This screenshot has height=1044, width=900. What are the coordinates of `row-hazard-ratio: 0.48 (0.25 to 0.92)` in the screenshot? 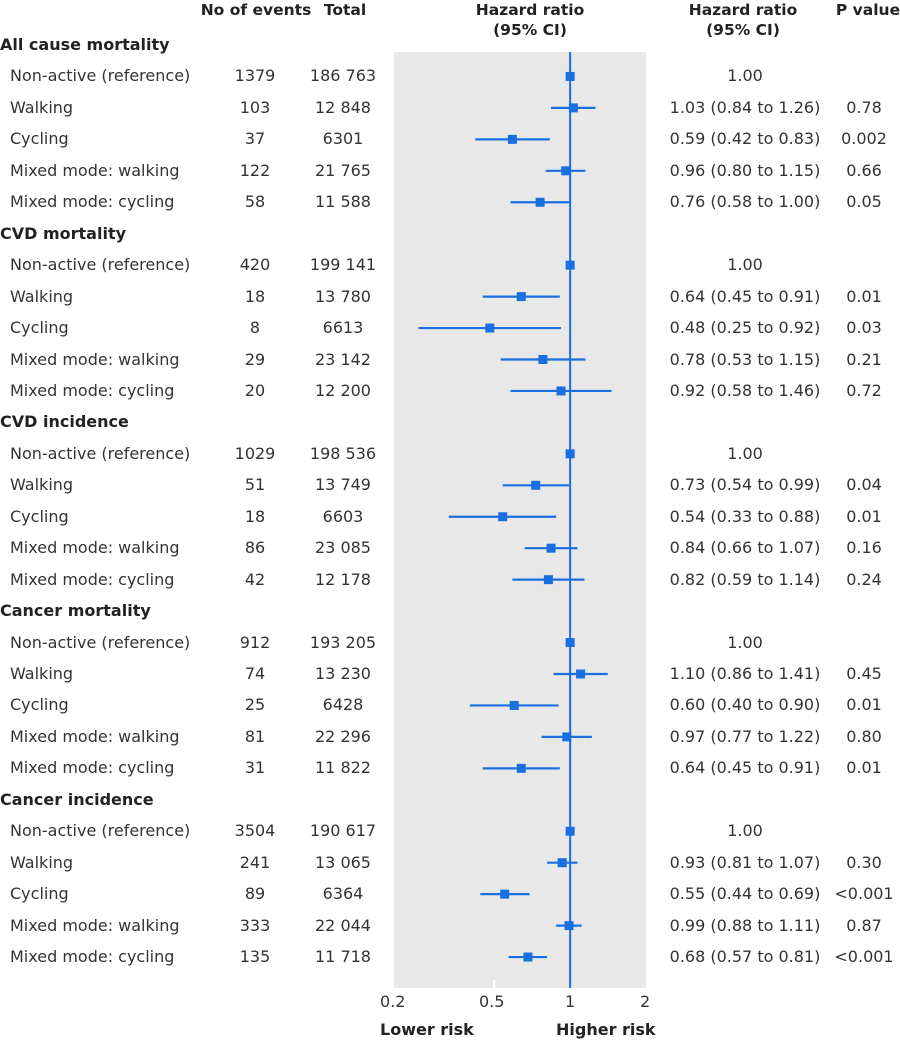 It's located at (745, 328).